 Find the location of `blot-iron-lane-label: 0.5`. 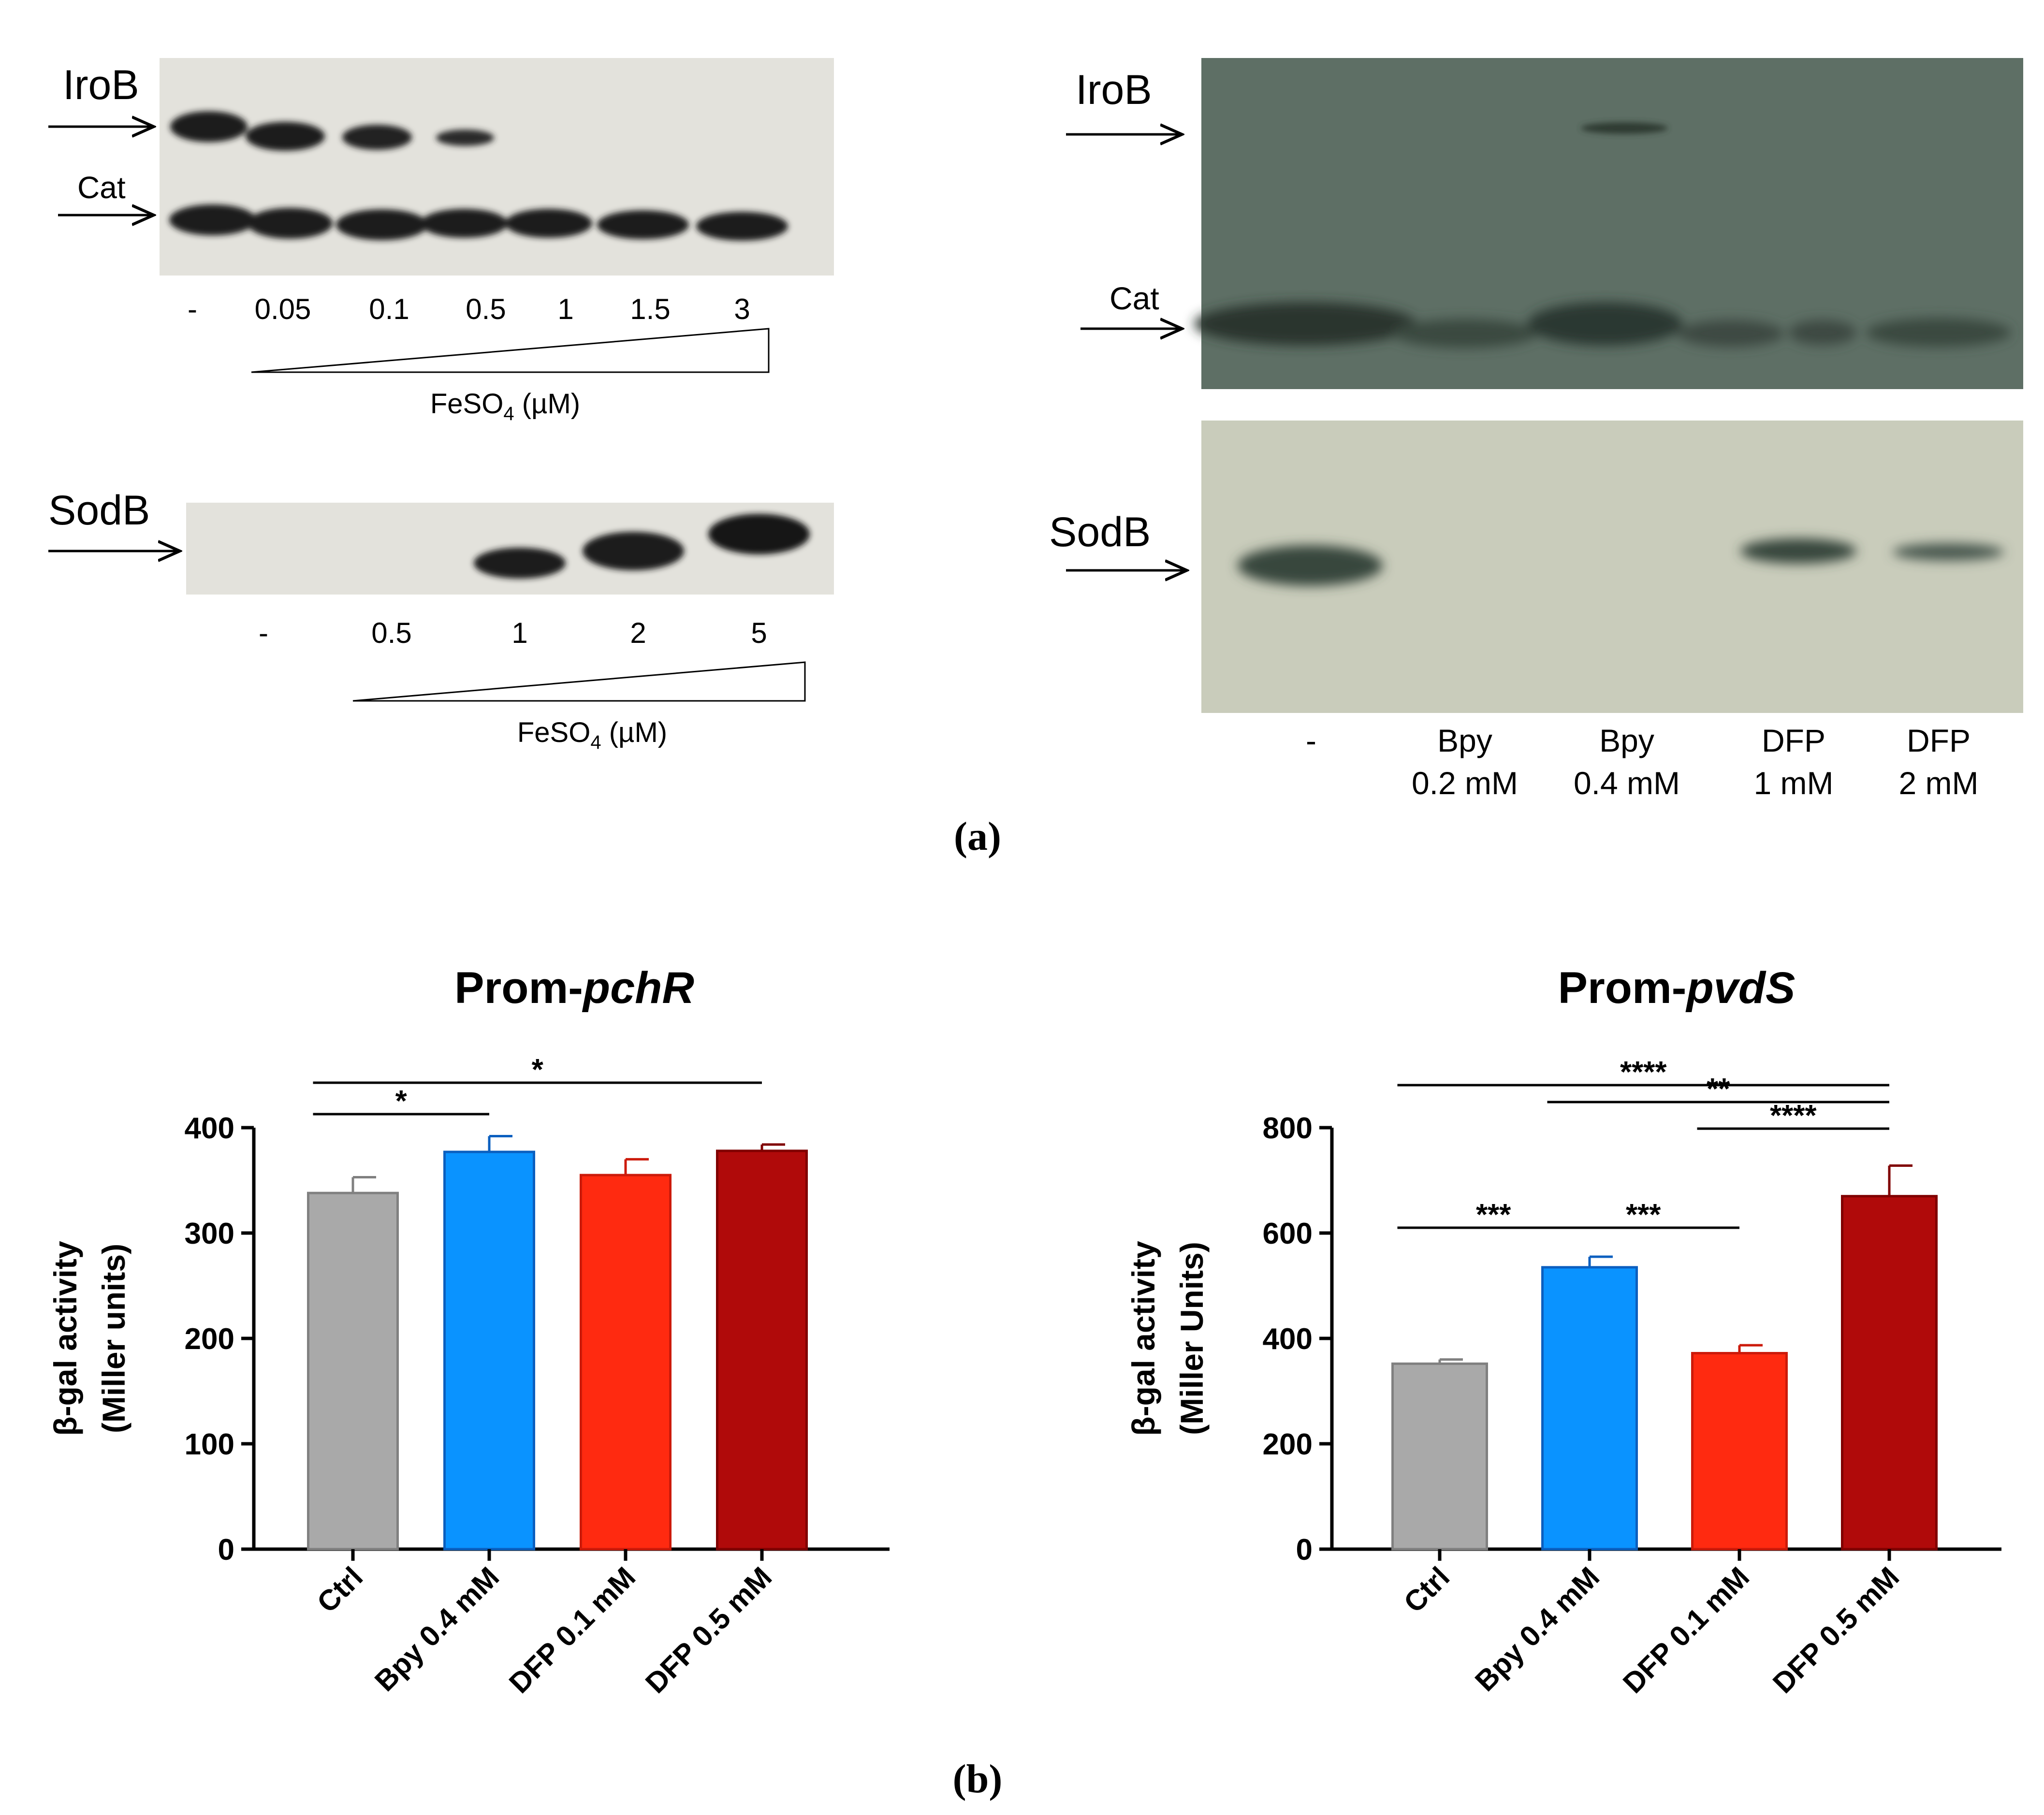

blot-iron-lane-label: 0.5 is located at coordinates (486, 309).